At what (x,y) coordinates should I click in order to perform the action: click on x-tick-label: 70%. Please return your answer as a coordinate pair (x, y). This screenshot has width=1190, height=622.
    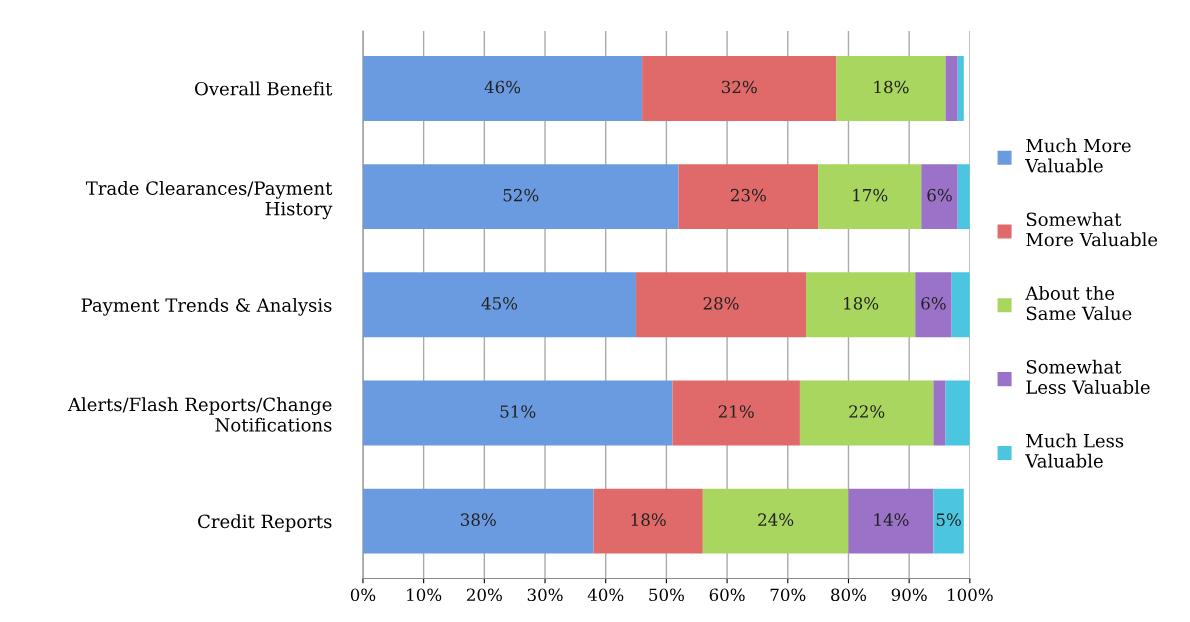
    Looking at the image, I should click on (788, 595).